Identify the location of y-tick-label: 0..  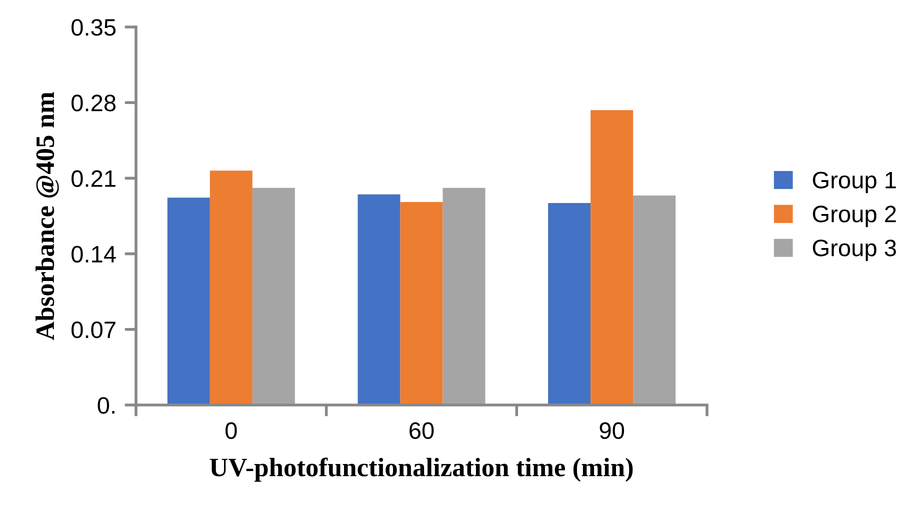
(106, 405).